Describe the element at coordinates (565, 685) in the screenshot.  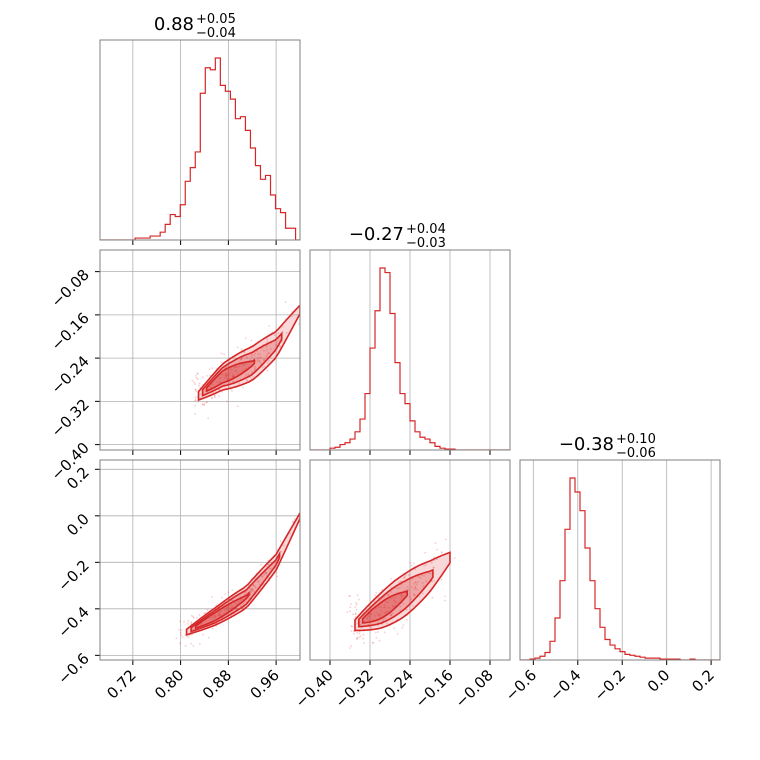
I see `hist-p3-xtick-label: −0.4` at that location.